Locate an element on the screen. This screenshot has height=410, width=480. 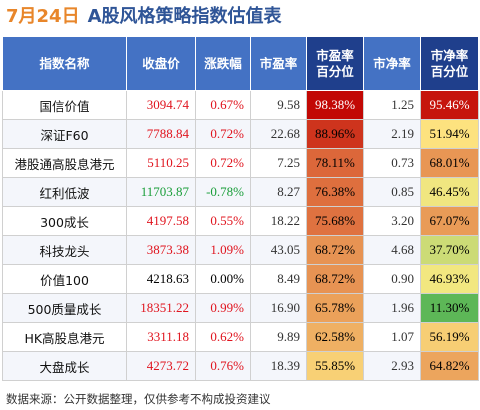
pb-percentile-cell: 46.45% is located at coordinates (449, 192).